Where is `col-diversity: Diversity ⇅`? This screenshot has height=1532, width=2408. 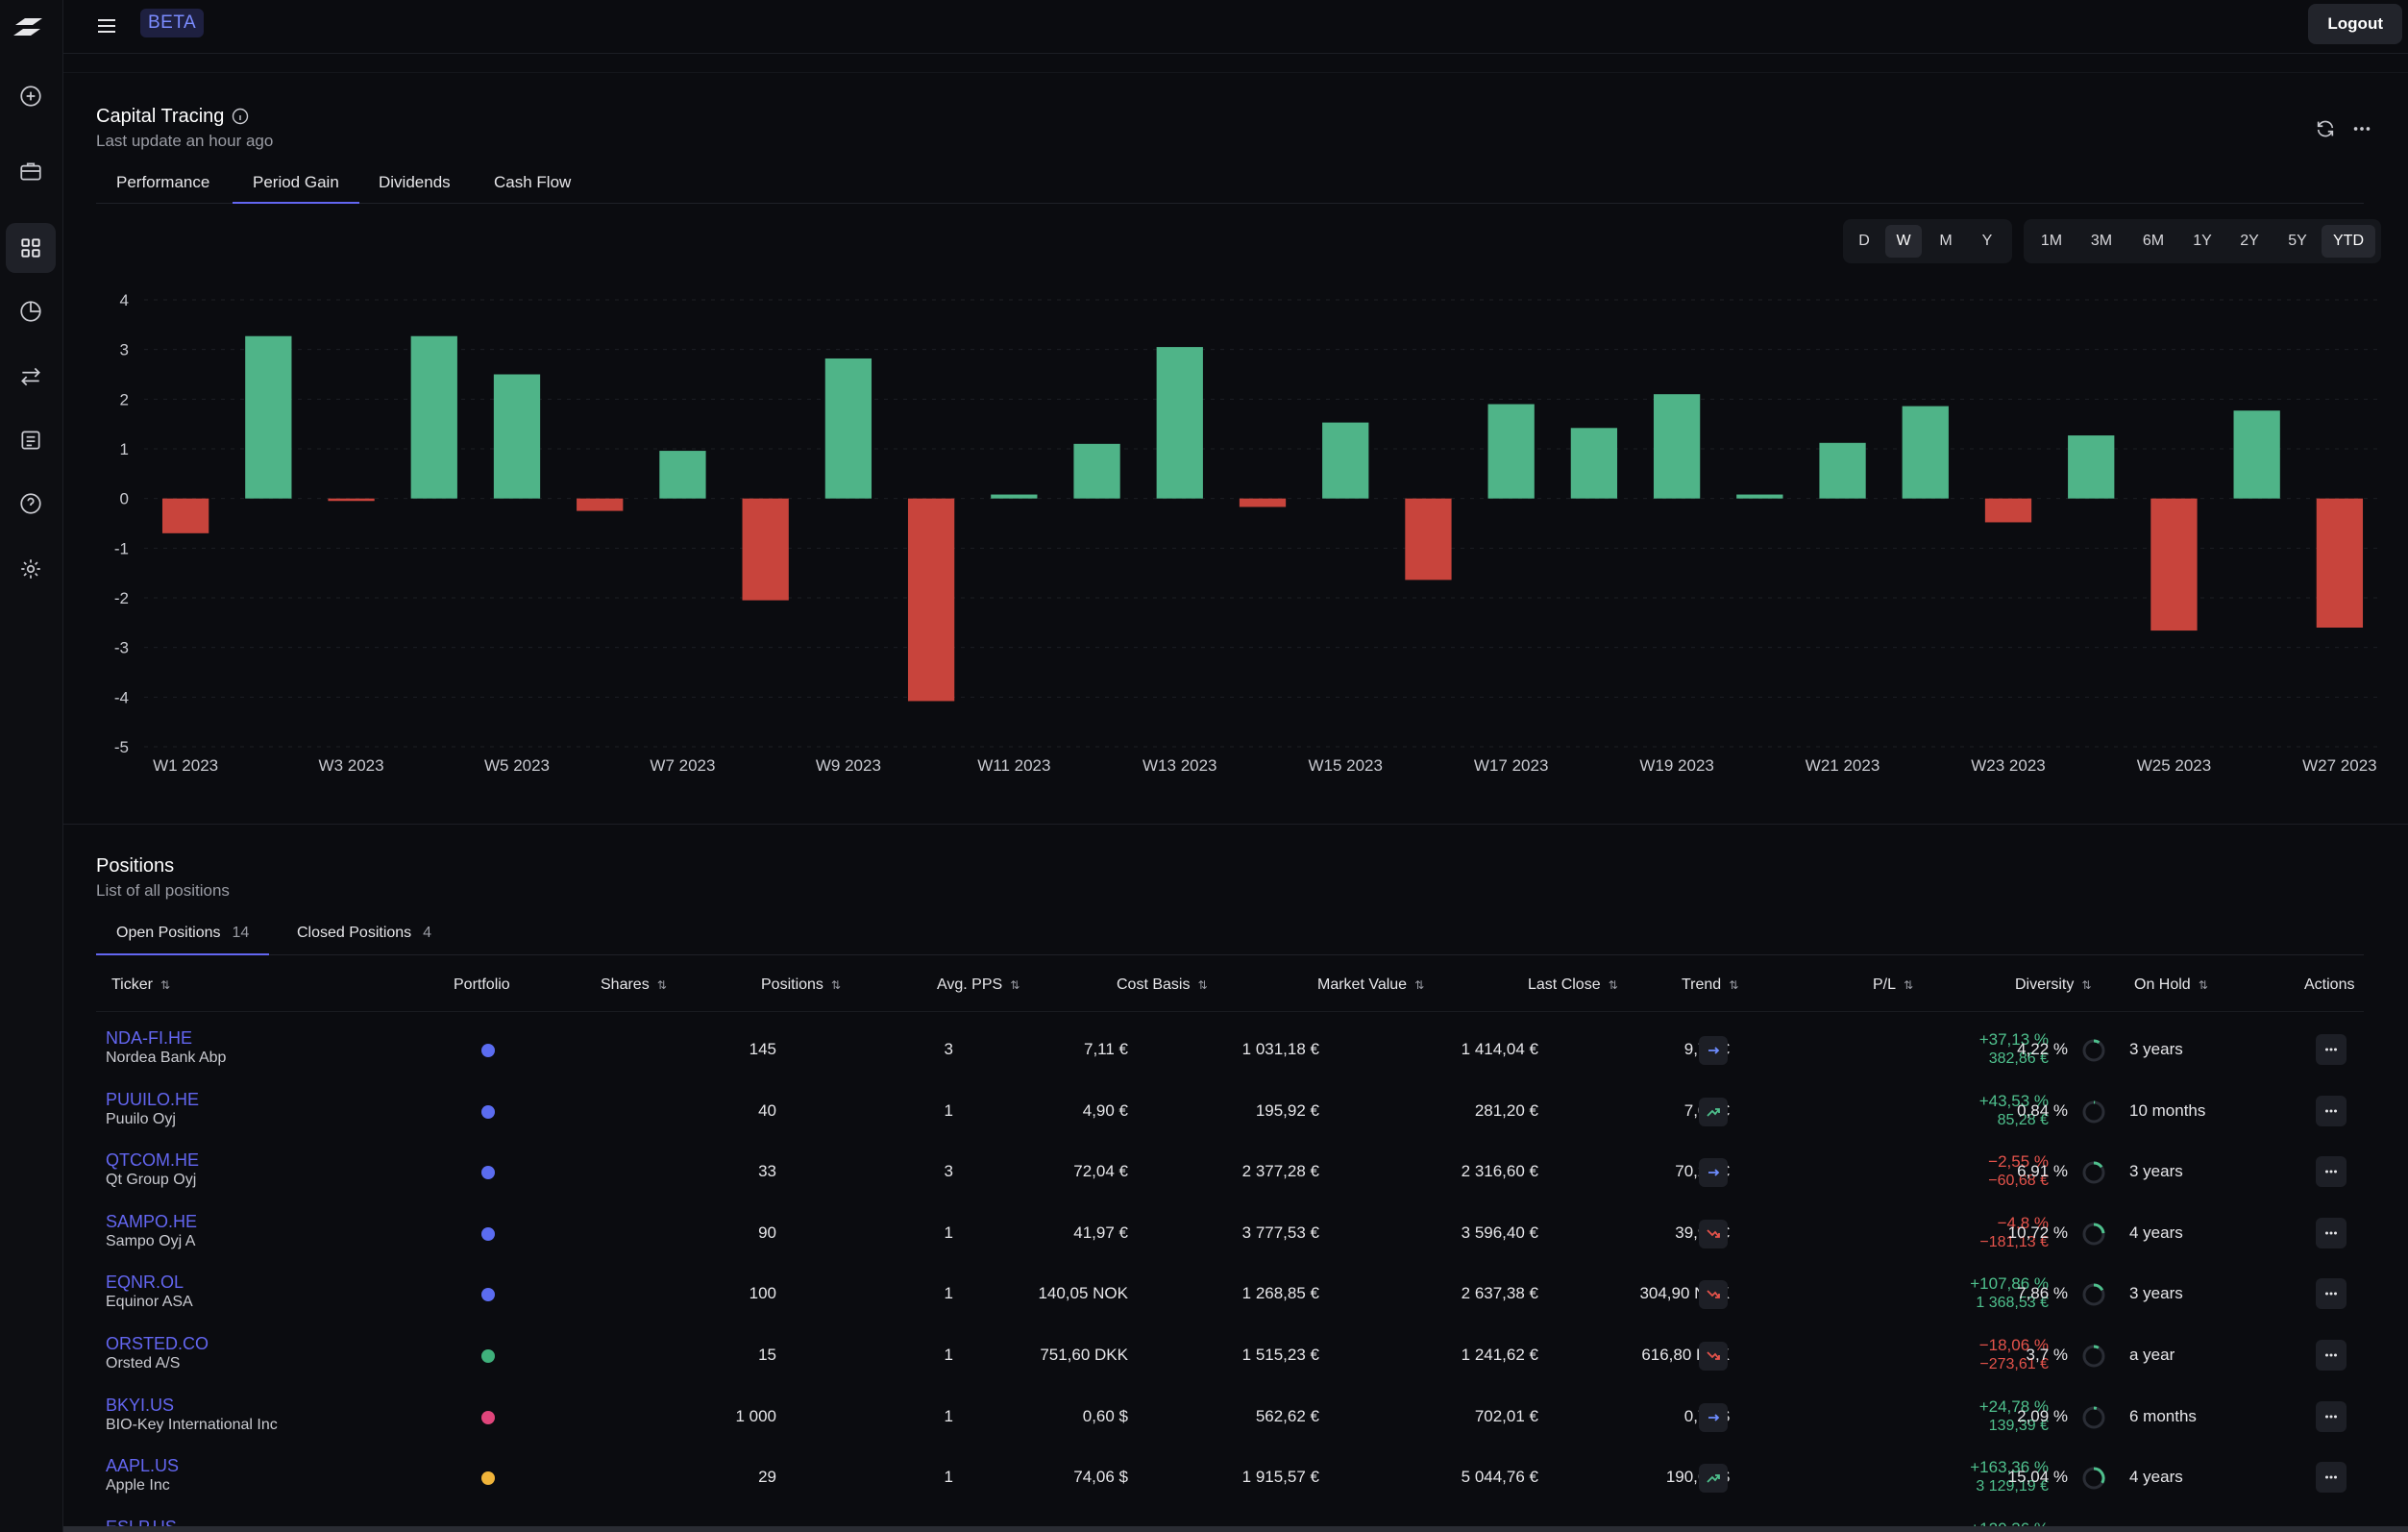
col-diversity: Diversity ⇅ is located at coordinates (2053, 985).